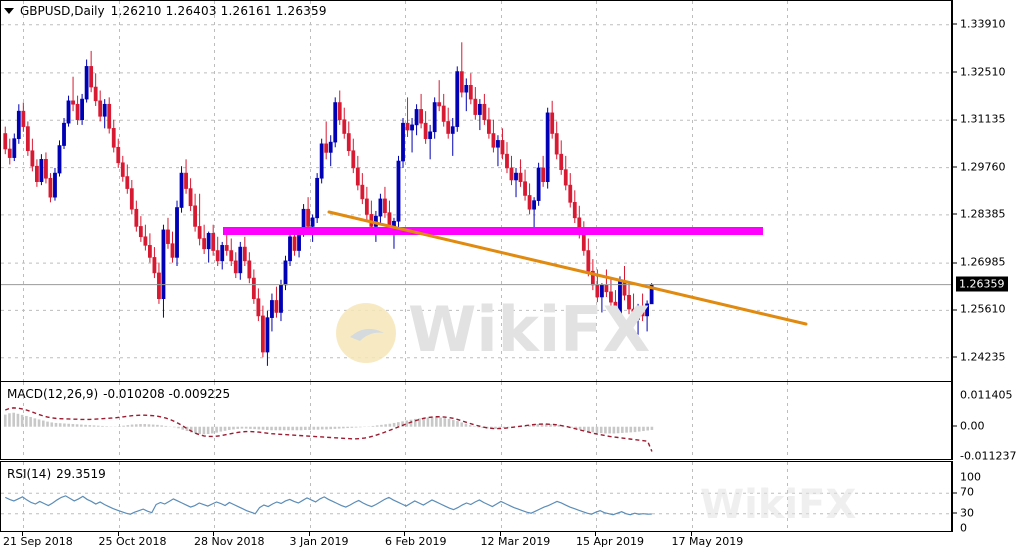  What do you see at coordinates (979, 71) in the screenshot?
I see `price-tick-label: 1.32510` at bounding box center [979, 71].